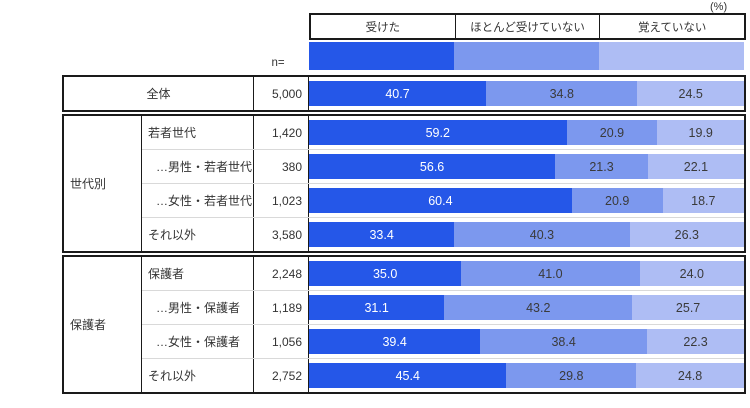  I want to click on row-bar-cell: 33.4 40.3 26.3, so click(527, 234).